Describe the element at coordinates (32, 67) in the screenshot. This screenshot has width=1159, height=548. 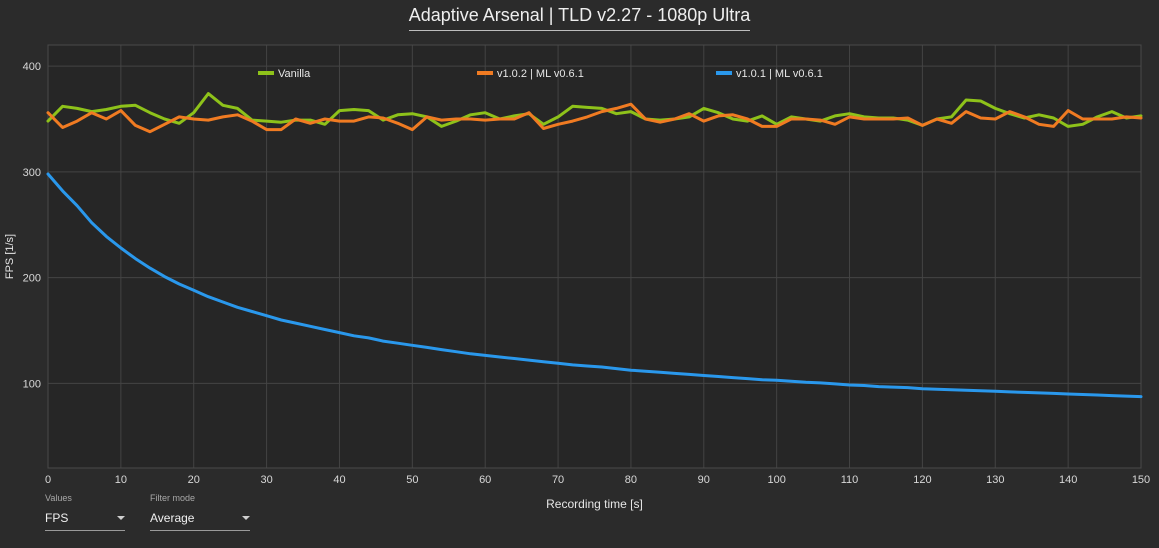
I see `y-tick-label: 400` at that location.